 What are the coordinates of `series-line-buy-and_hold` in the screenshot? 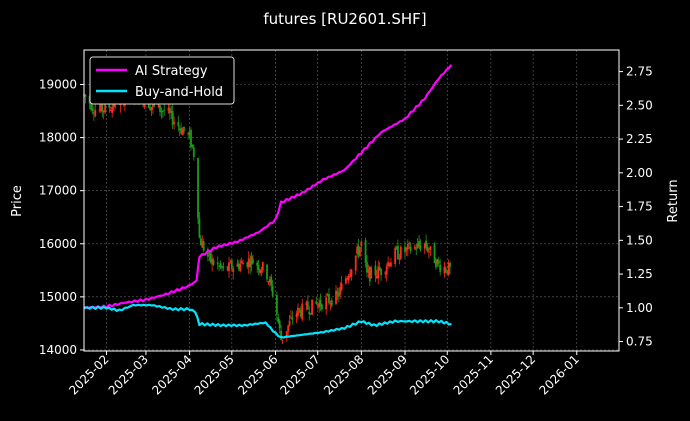 It's located at (267, 321).